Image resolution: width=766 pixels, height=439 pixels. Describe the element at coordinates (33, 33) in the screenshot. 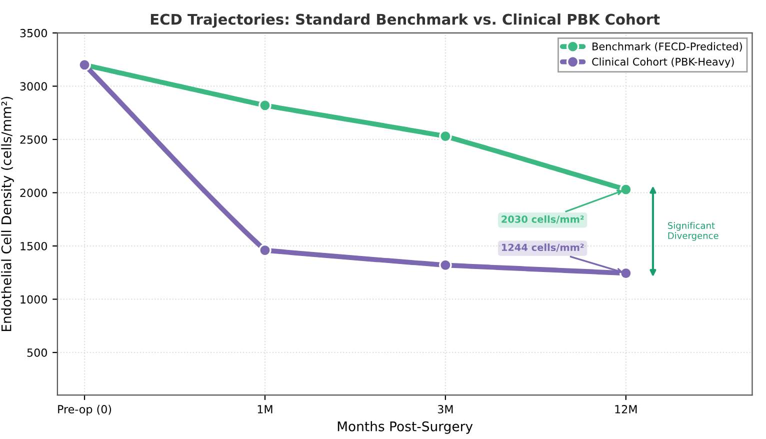

I see `y-tick-label: 3500` at that location.